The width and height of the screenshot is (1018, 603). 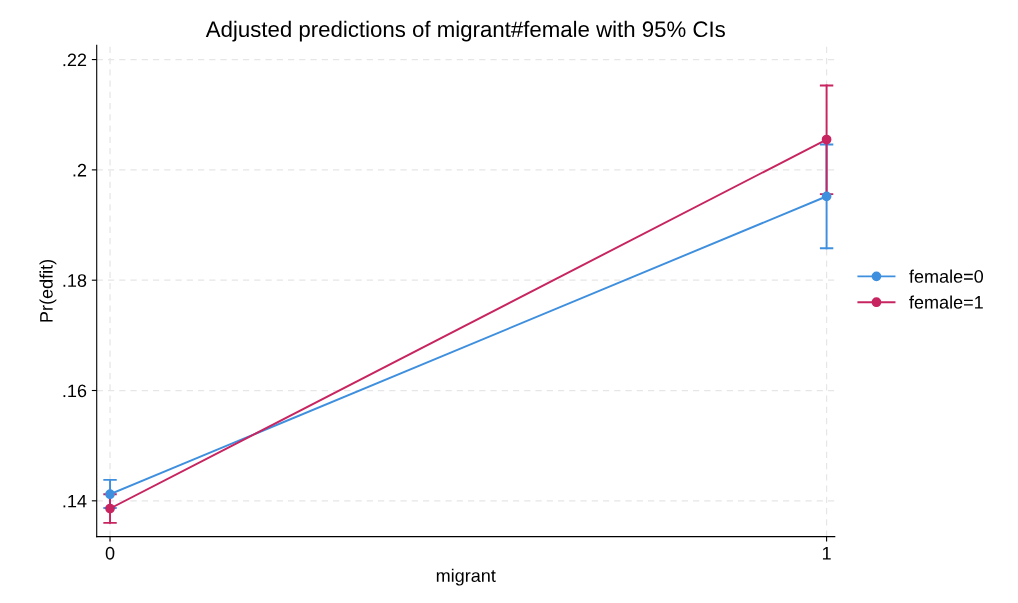 I want to click on legend-label: female=0, so click(x=946, y=276).